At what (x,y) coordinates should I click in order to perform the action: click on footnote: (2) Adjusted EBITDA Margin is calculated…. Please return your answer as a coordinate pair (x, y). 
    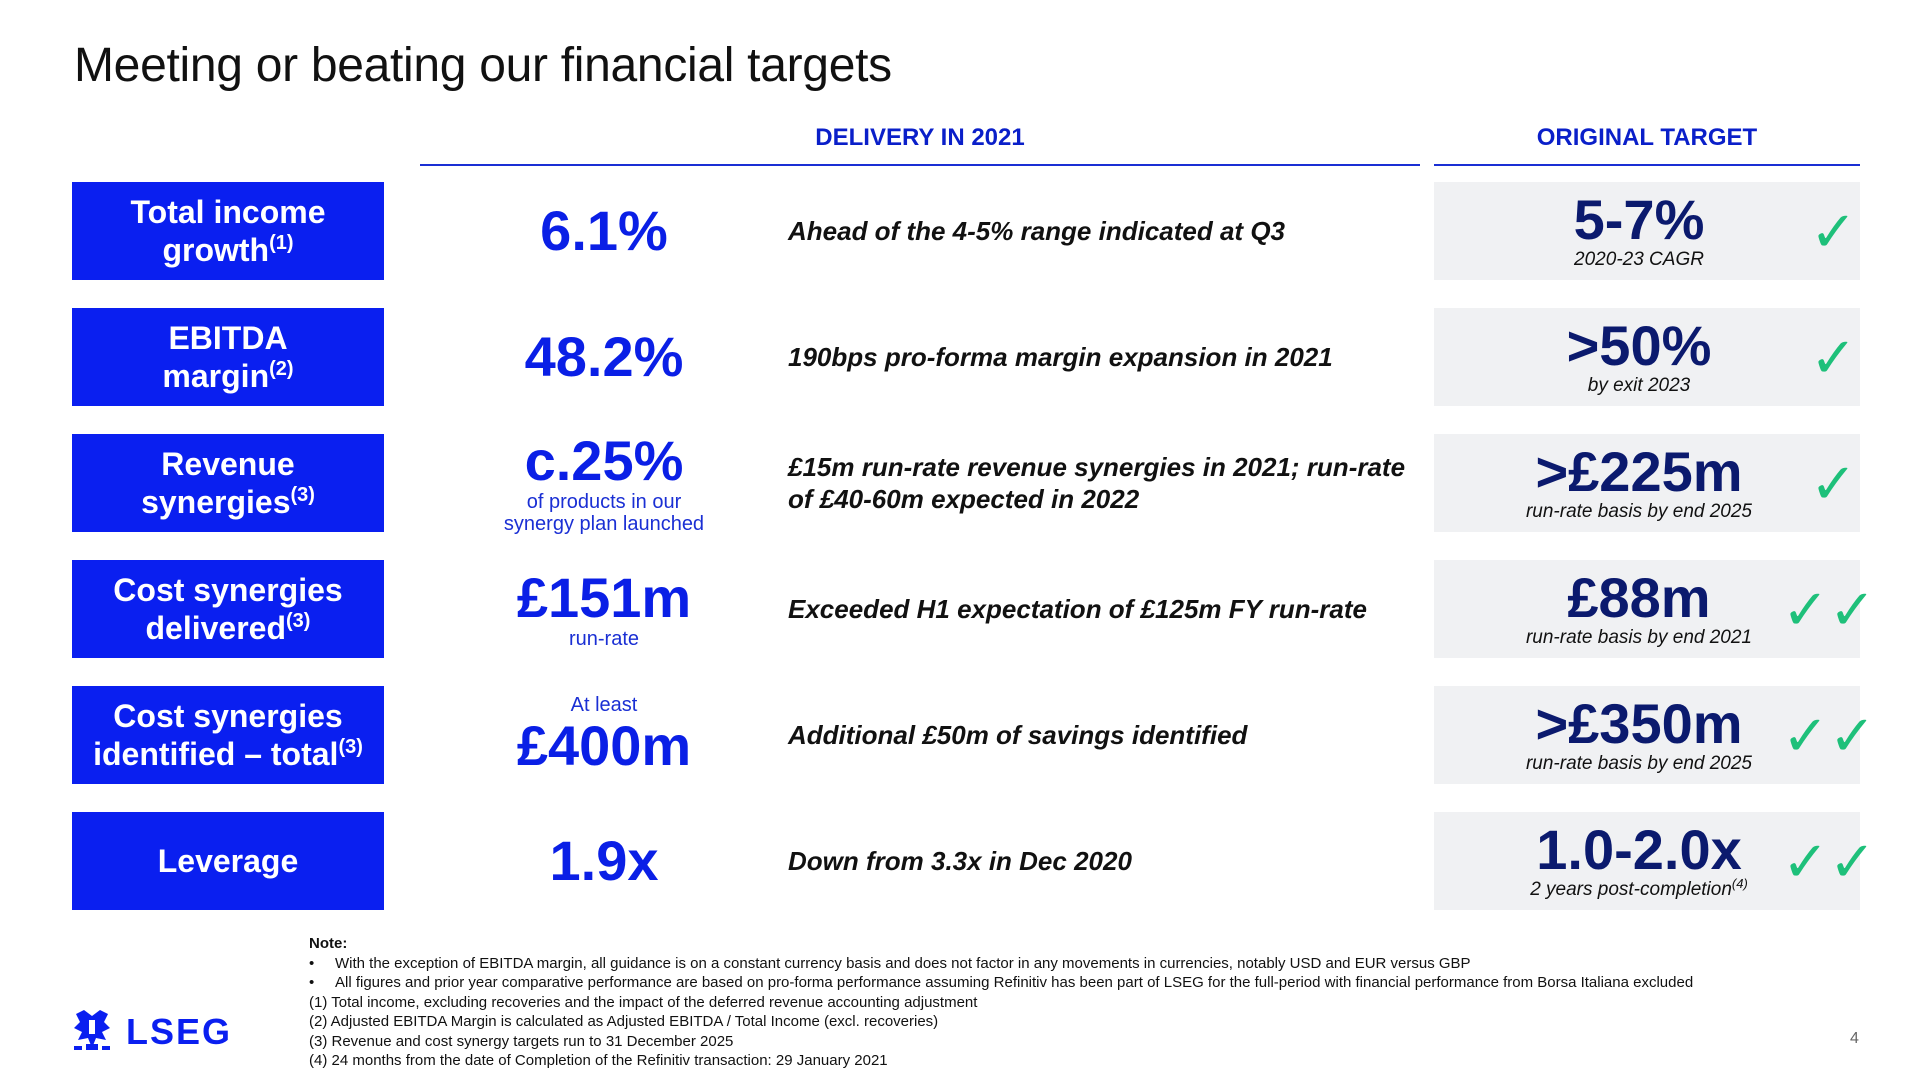
    Looking at the image, I should click on (624, 1021).